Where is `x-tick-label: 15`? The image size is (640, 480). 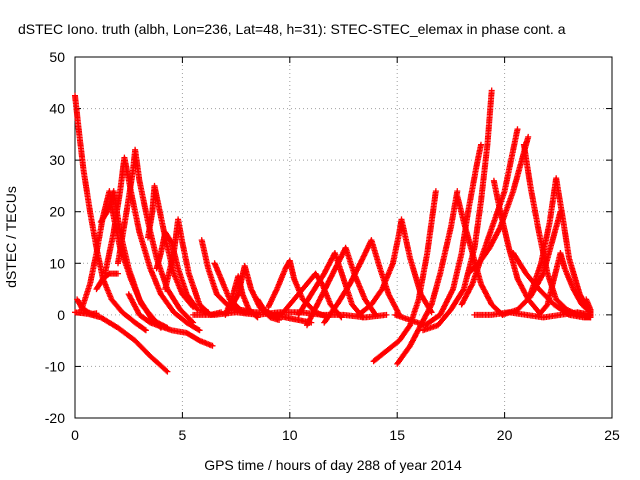
x-tick-label: 15 is located at coordinates (397, 435).